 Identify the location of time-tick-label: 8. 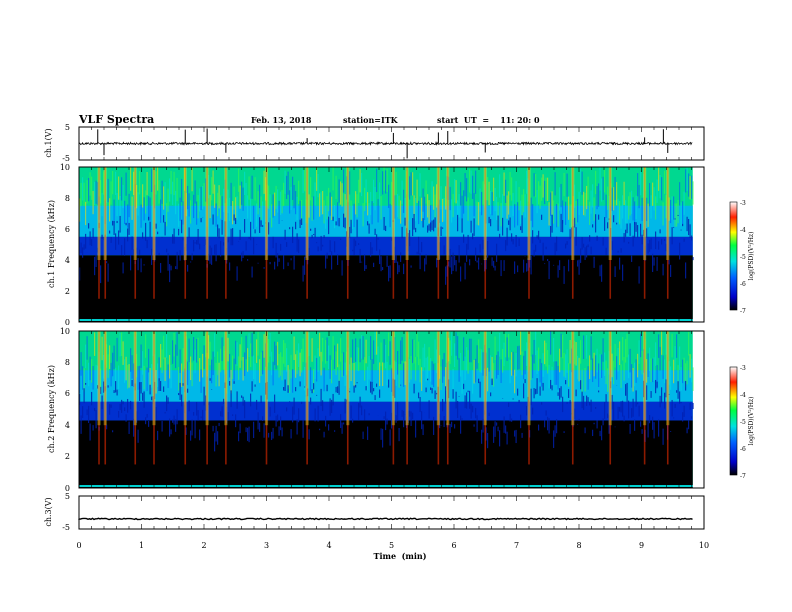
(578, 545).